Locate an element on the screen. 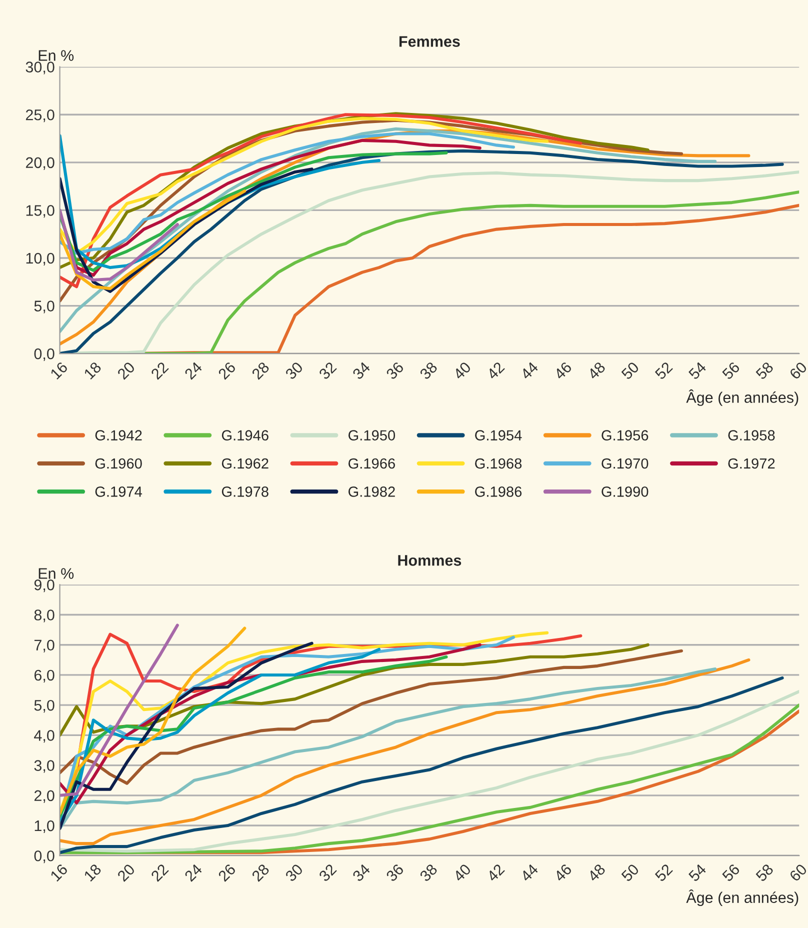  legend-label: G.1974 is located at coordinates (118, 491).